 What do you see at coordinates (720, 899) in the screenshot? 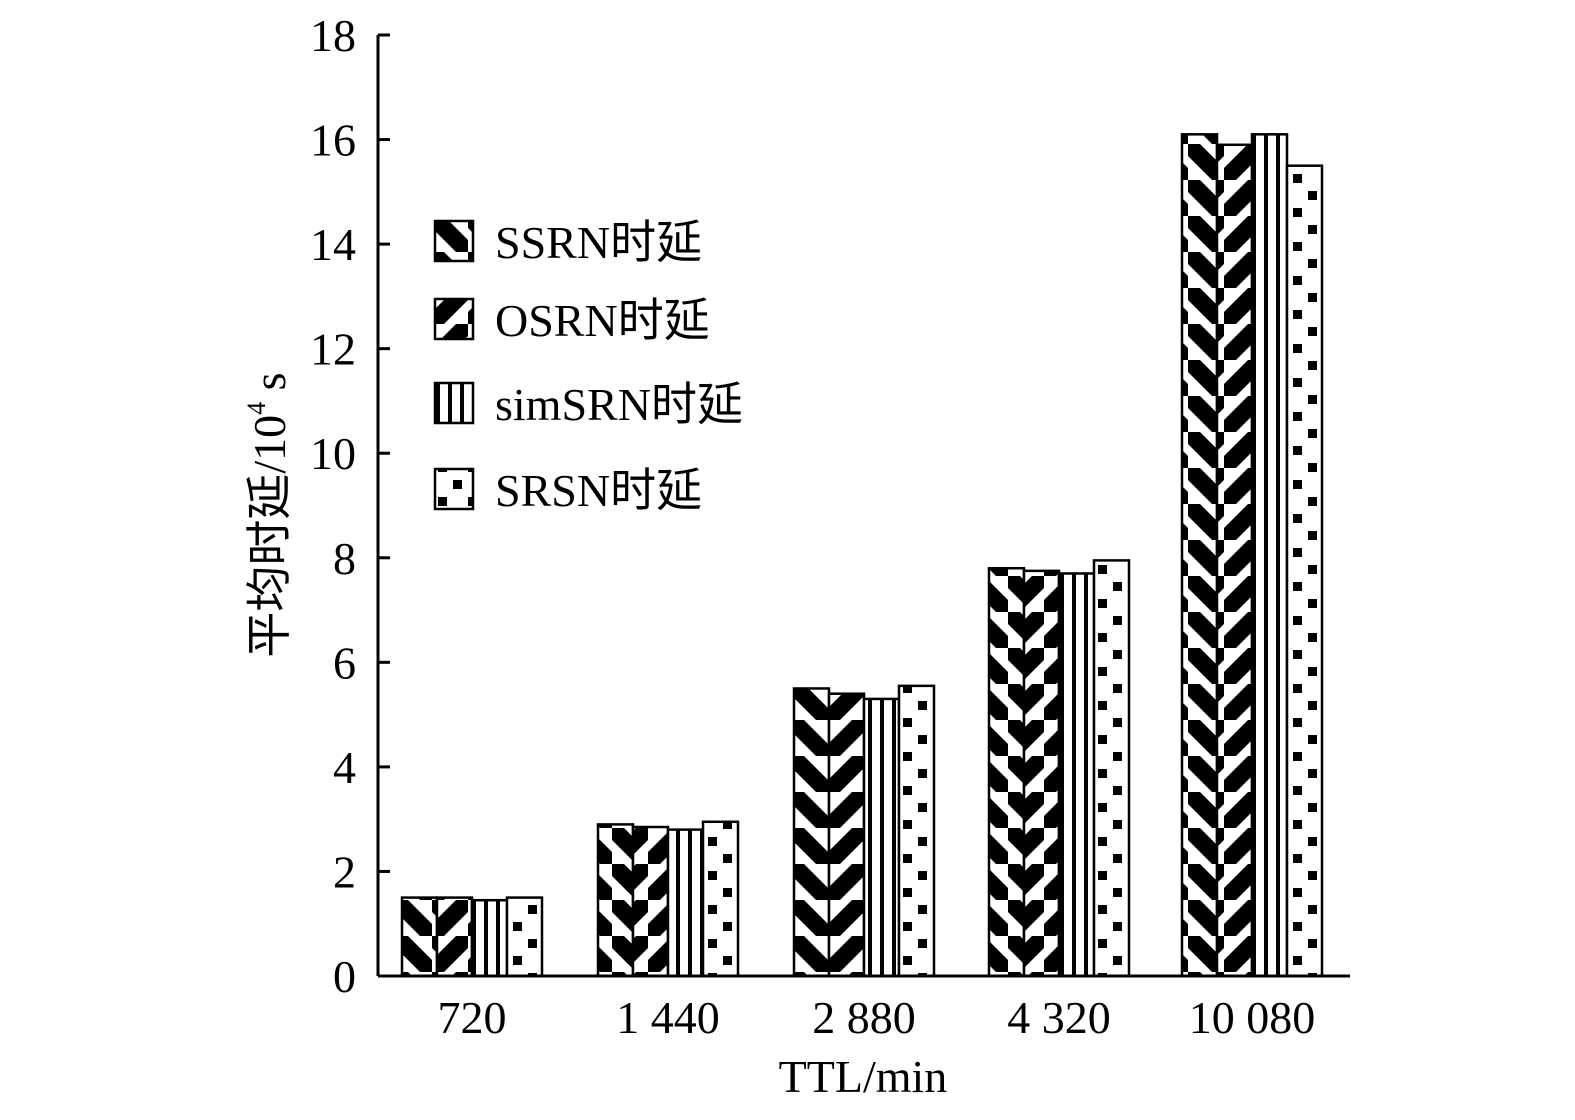
I see `bar-SRSN时延-1 440` at bounding box center [720, 899].